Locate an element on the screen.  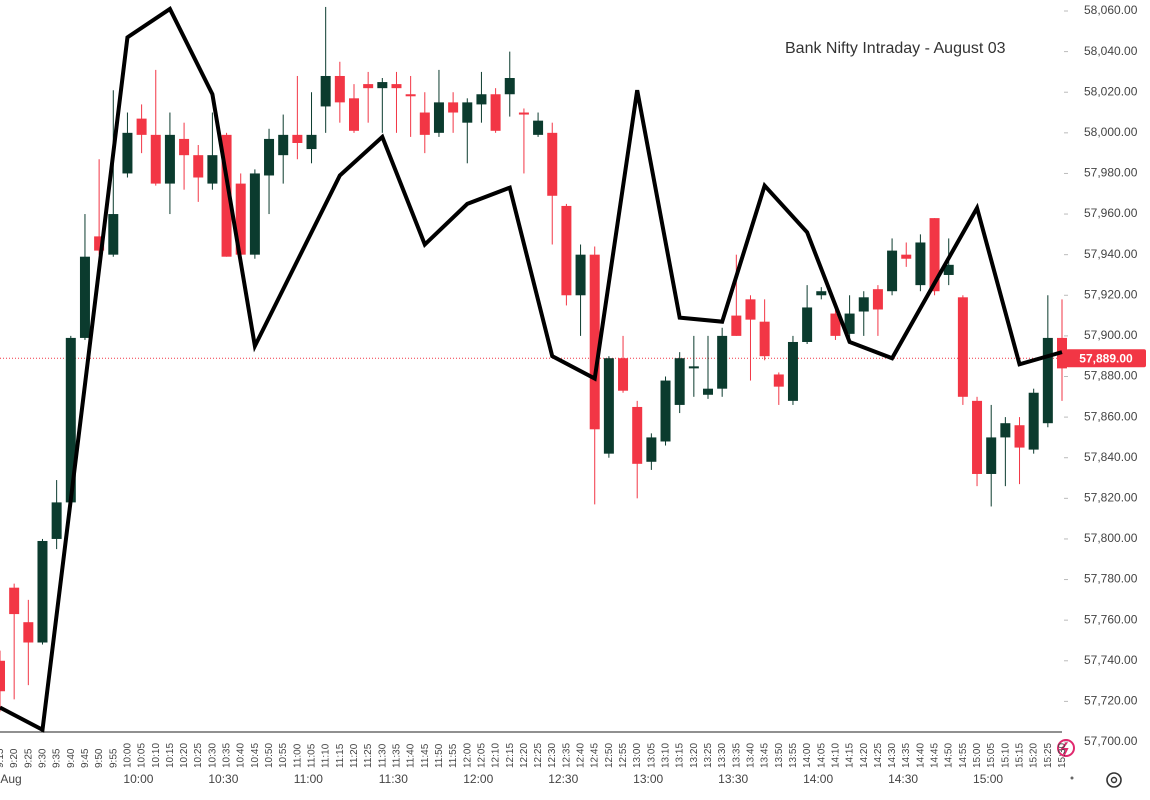
x-tick-label: 13:00 is located at coordinates (637, 755).